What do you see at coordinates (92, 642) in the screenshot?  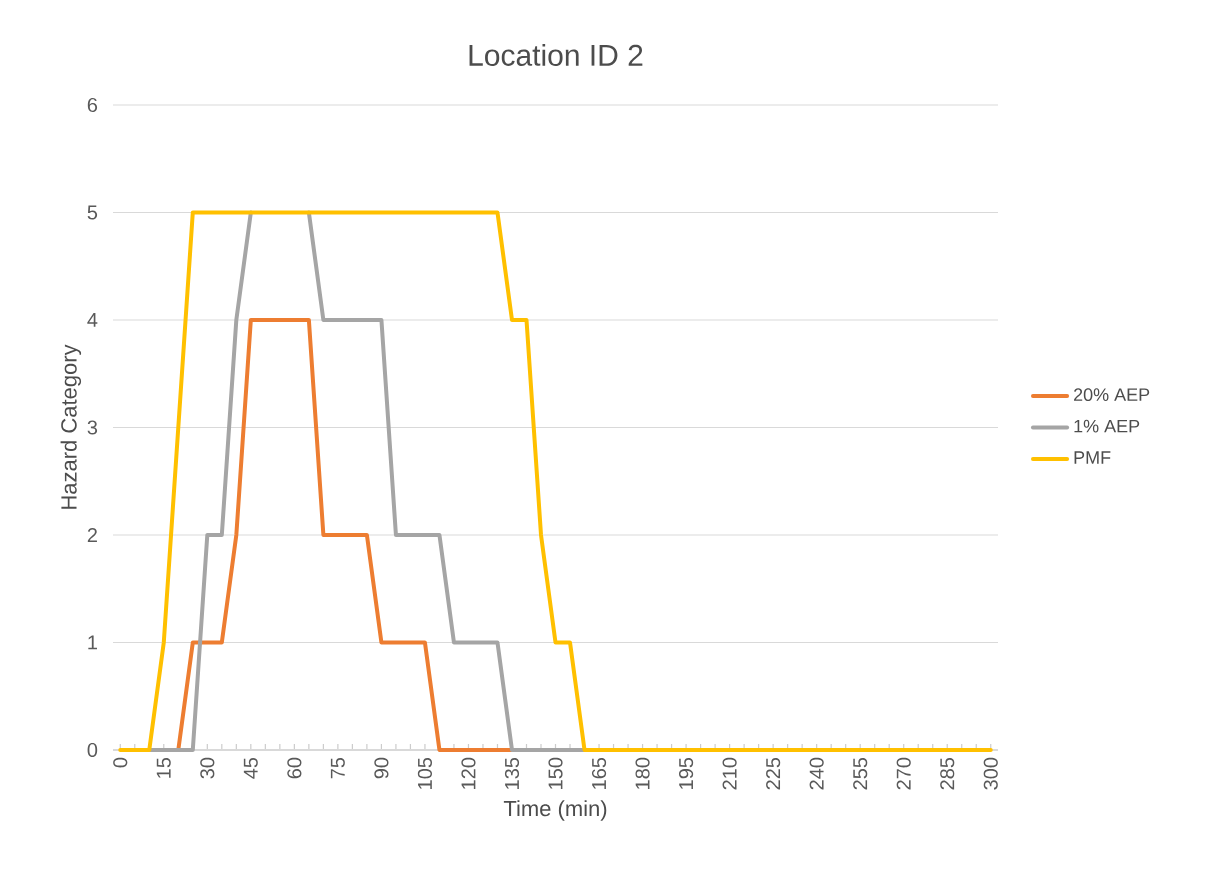 I see `y-tick-label: 1` at bounding box center [92, 642].